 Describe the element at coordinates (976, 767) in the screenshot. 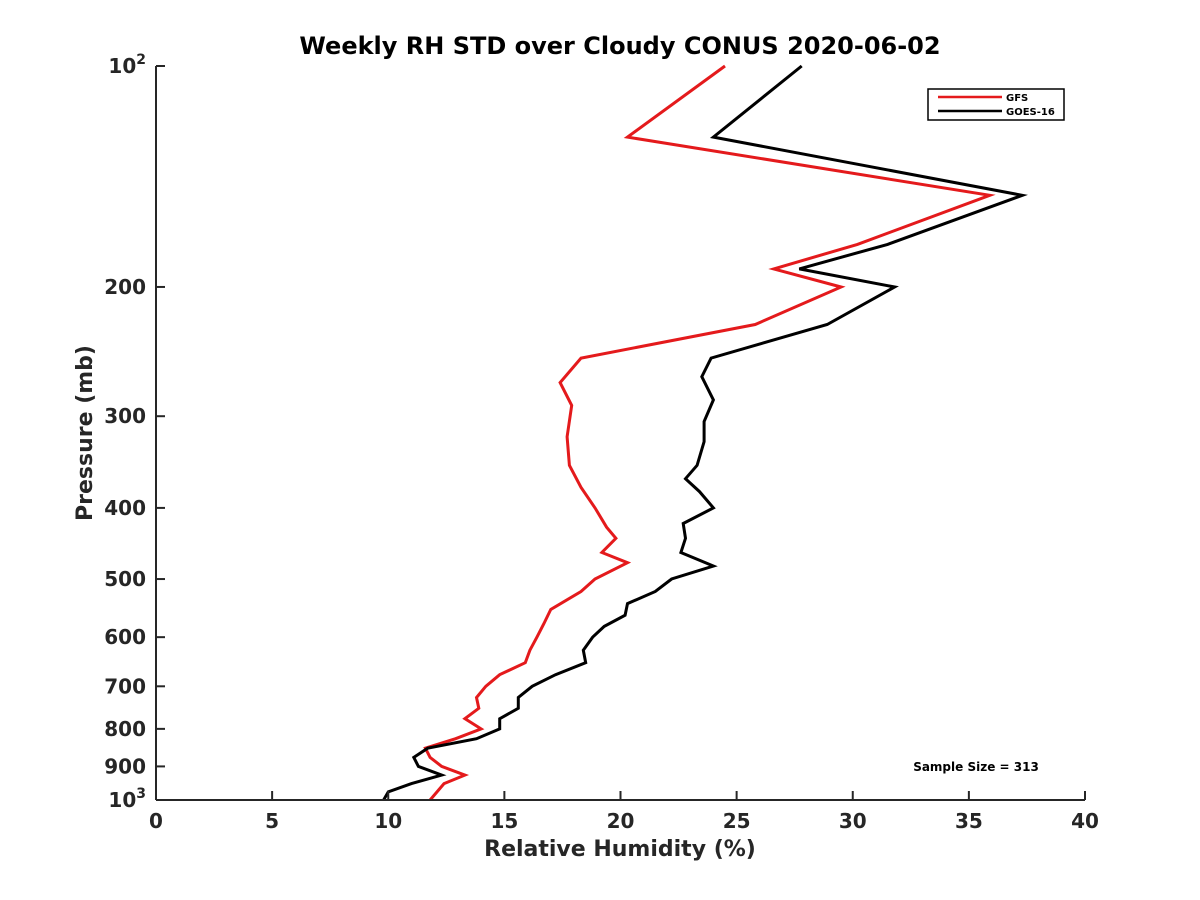

I see `sample-size-annotation: Sample Size = 313` at that location.